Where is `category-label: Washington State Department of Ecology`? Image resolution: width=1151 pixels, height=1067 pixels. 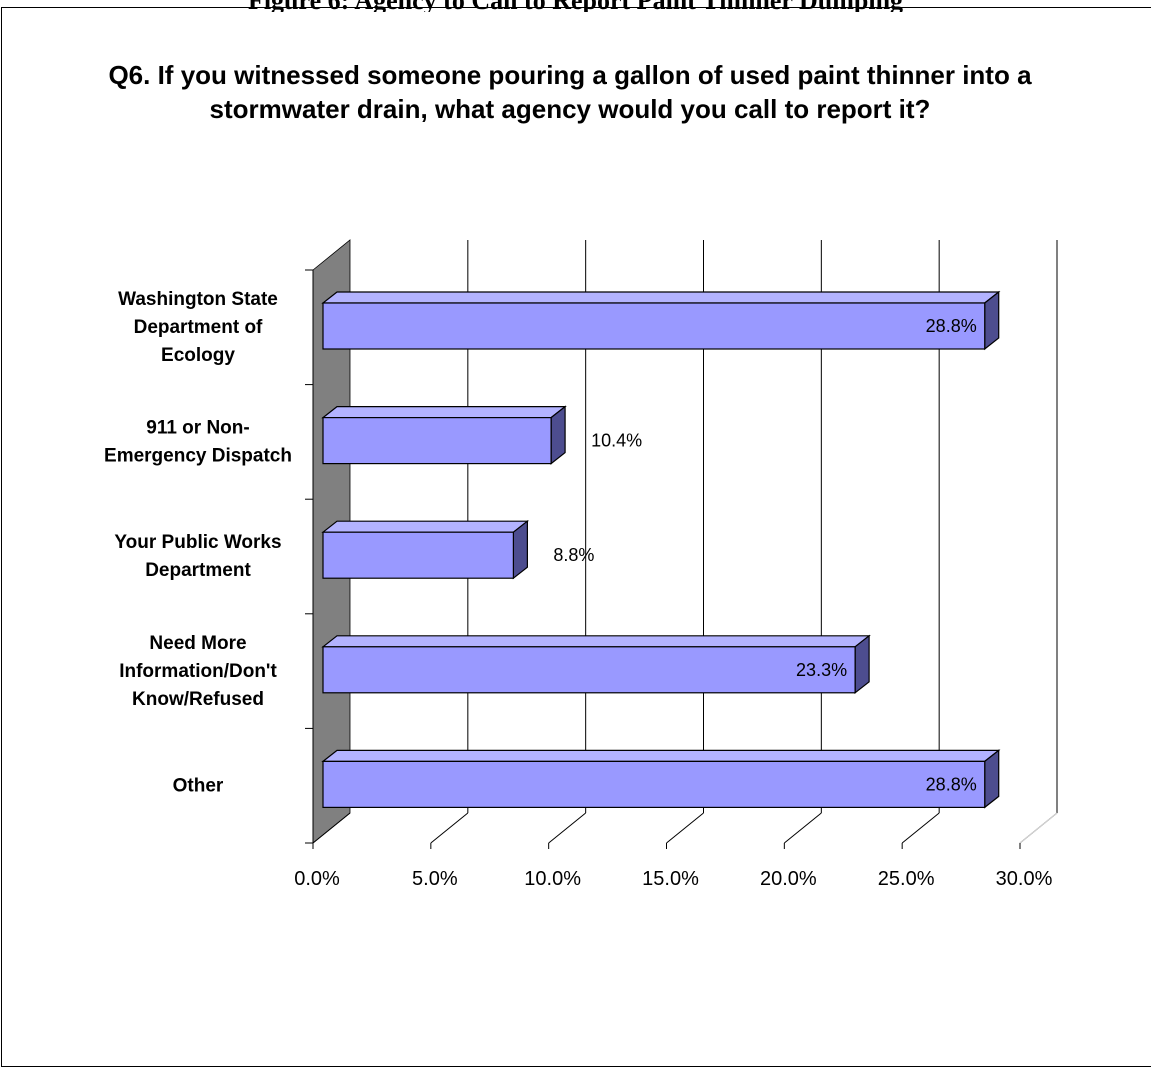
category-label: Washington State Department of Ecology is located at coordinates (198, 327).